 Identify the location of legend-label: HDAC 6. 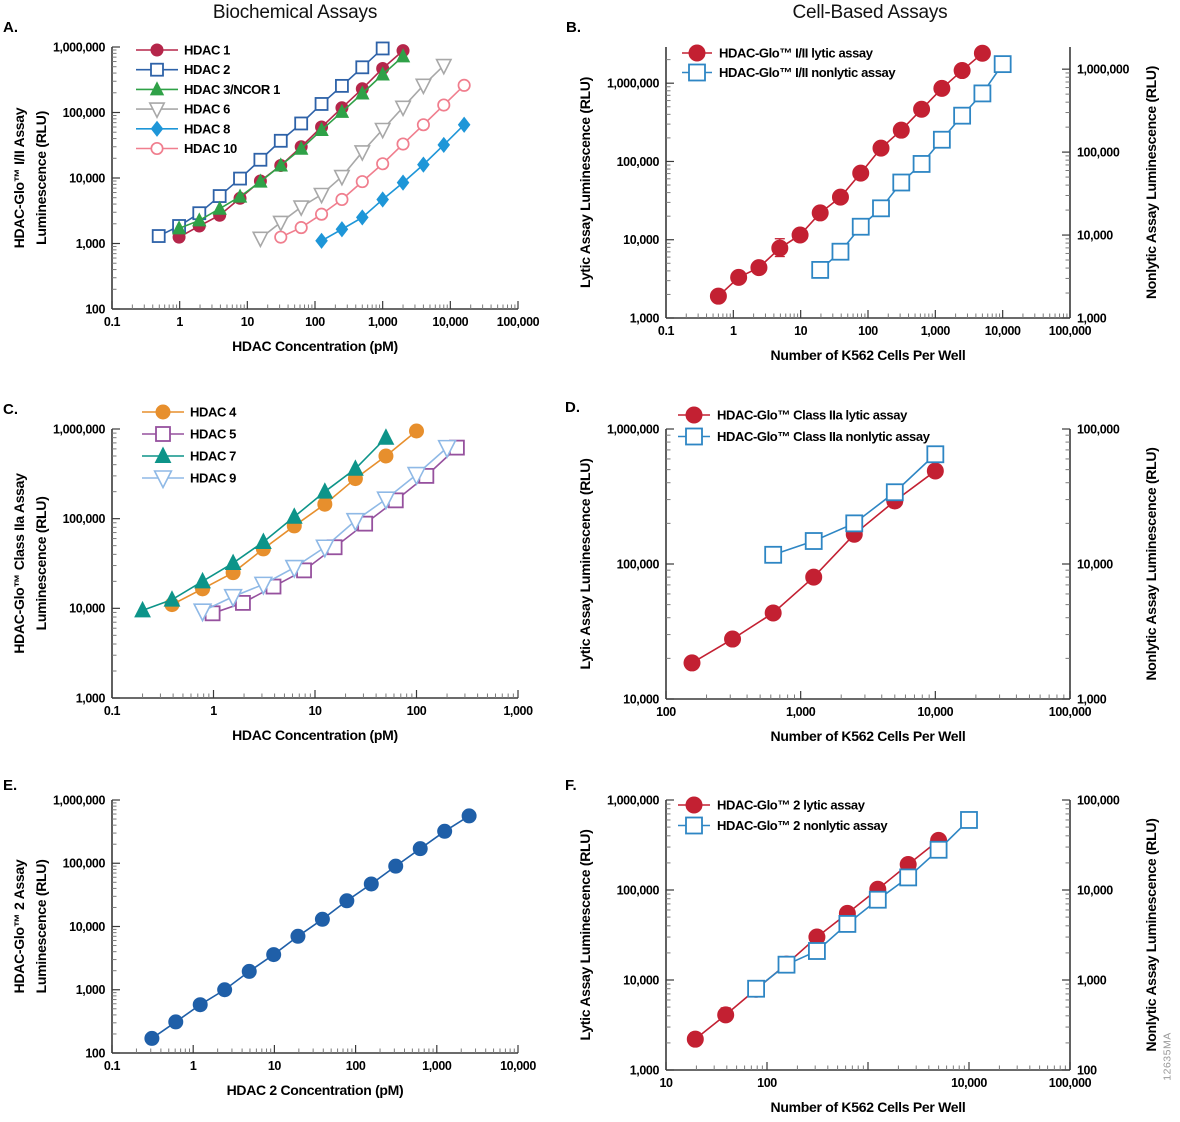
(207, 109).